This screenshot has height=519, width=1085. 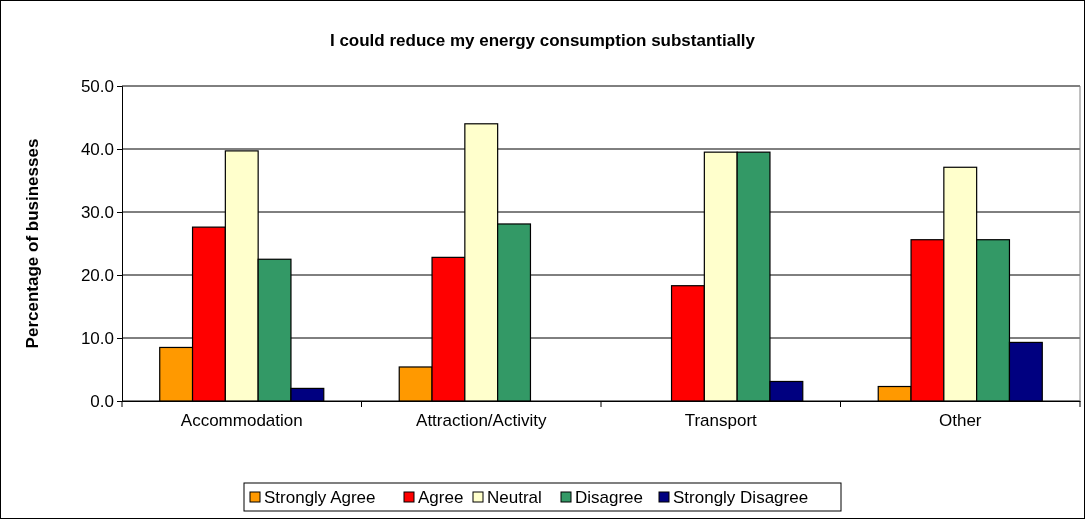 What do you see at coordinates (241, 421) in the screenshot?
I see `x-tick-label: Accommodation` at bounding box center [241, 421].